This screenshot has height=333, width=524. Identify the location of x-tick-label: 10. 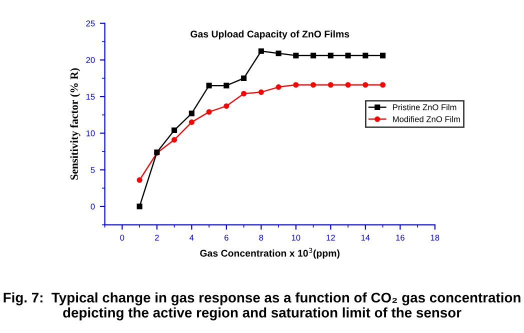
(296, 237).